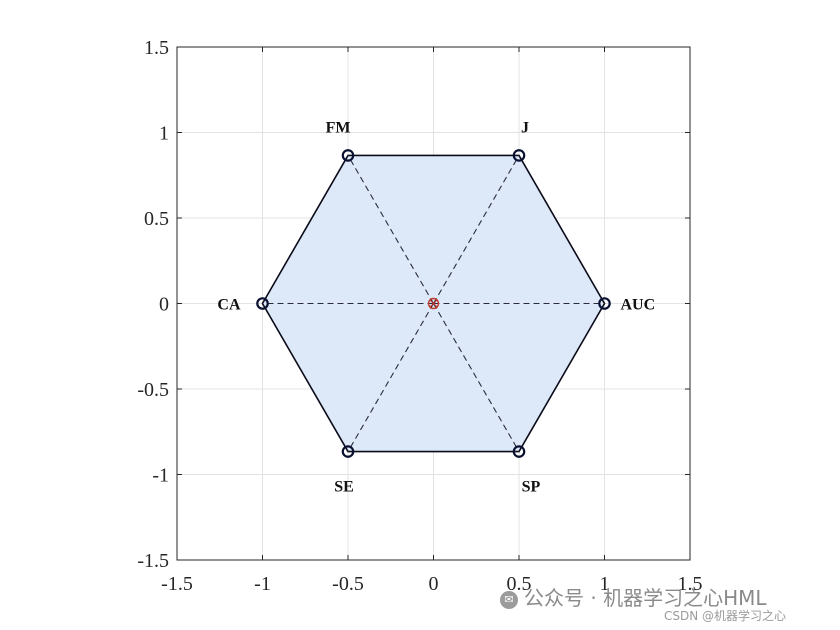 Image resolution: width=840 pixels, height=630 pixels. What do you see at coordinates (690, 584) in the screenshot?
I see `x-tick-label: 1.5` at bounding box center [690, 584].